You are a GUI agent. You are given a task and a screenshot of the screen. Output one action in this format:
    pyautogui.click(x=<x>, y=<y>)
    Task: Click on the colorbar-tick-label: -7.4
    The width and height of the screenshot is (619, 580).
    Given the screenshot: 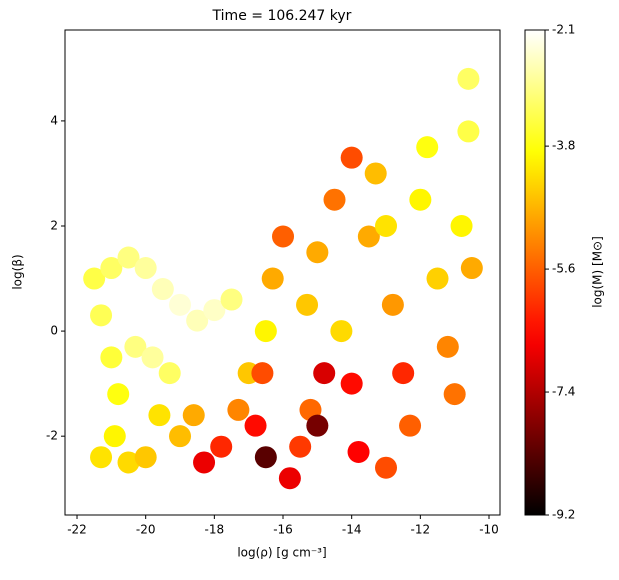 What is the action you would take?
    pyautogui.click(x=563, y=392)
    